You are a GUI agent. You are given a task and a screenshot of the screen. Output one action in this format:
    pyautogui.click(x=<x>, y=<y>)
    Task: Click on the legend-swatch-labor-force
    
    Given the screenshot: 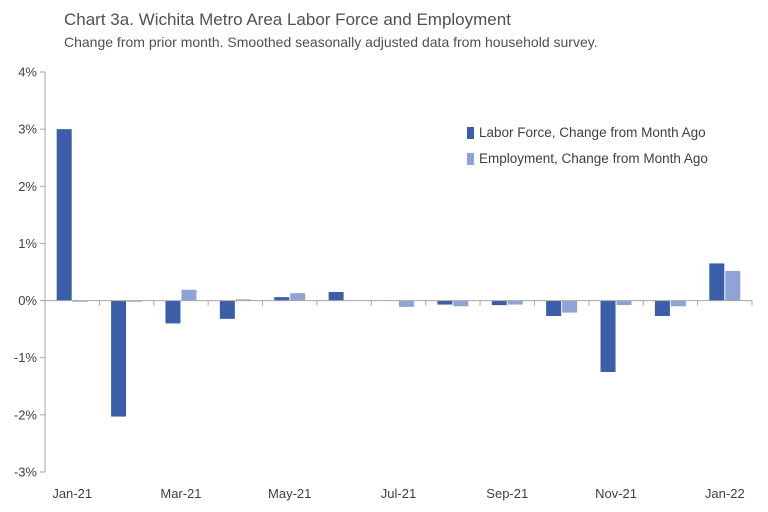 What is the action you would take?
    pyautogui.click(x=470, y=133)
    